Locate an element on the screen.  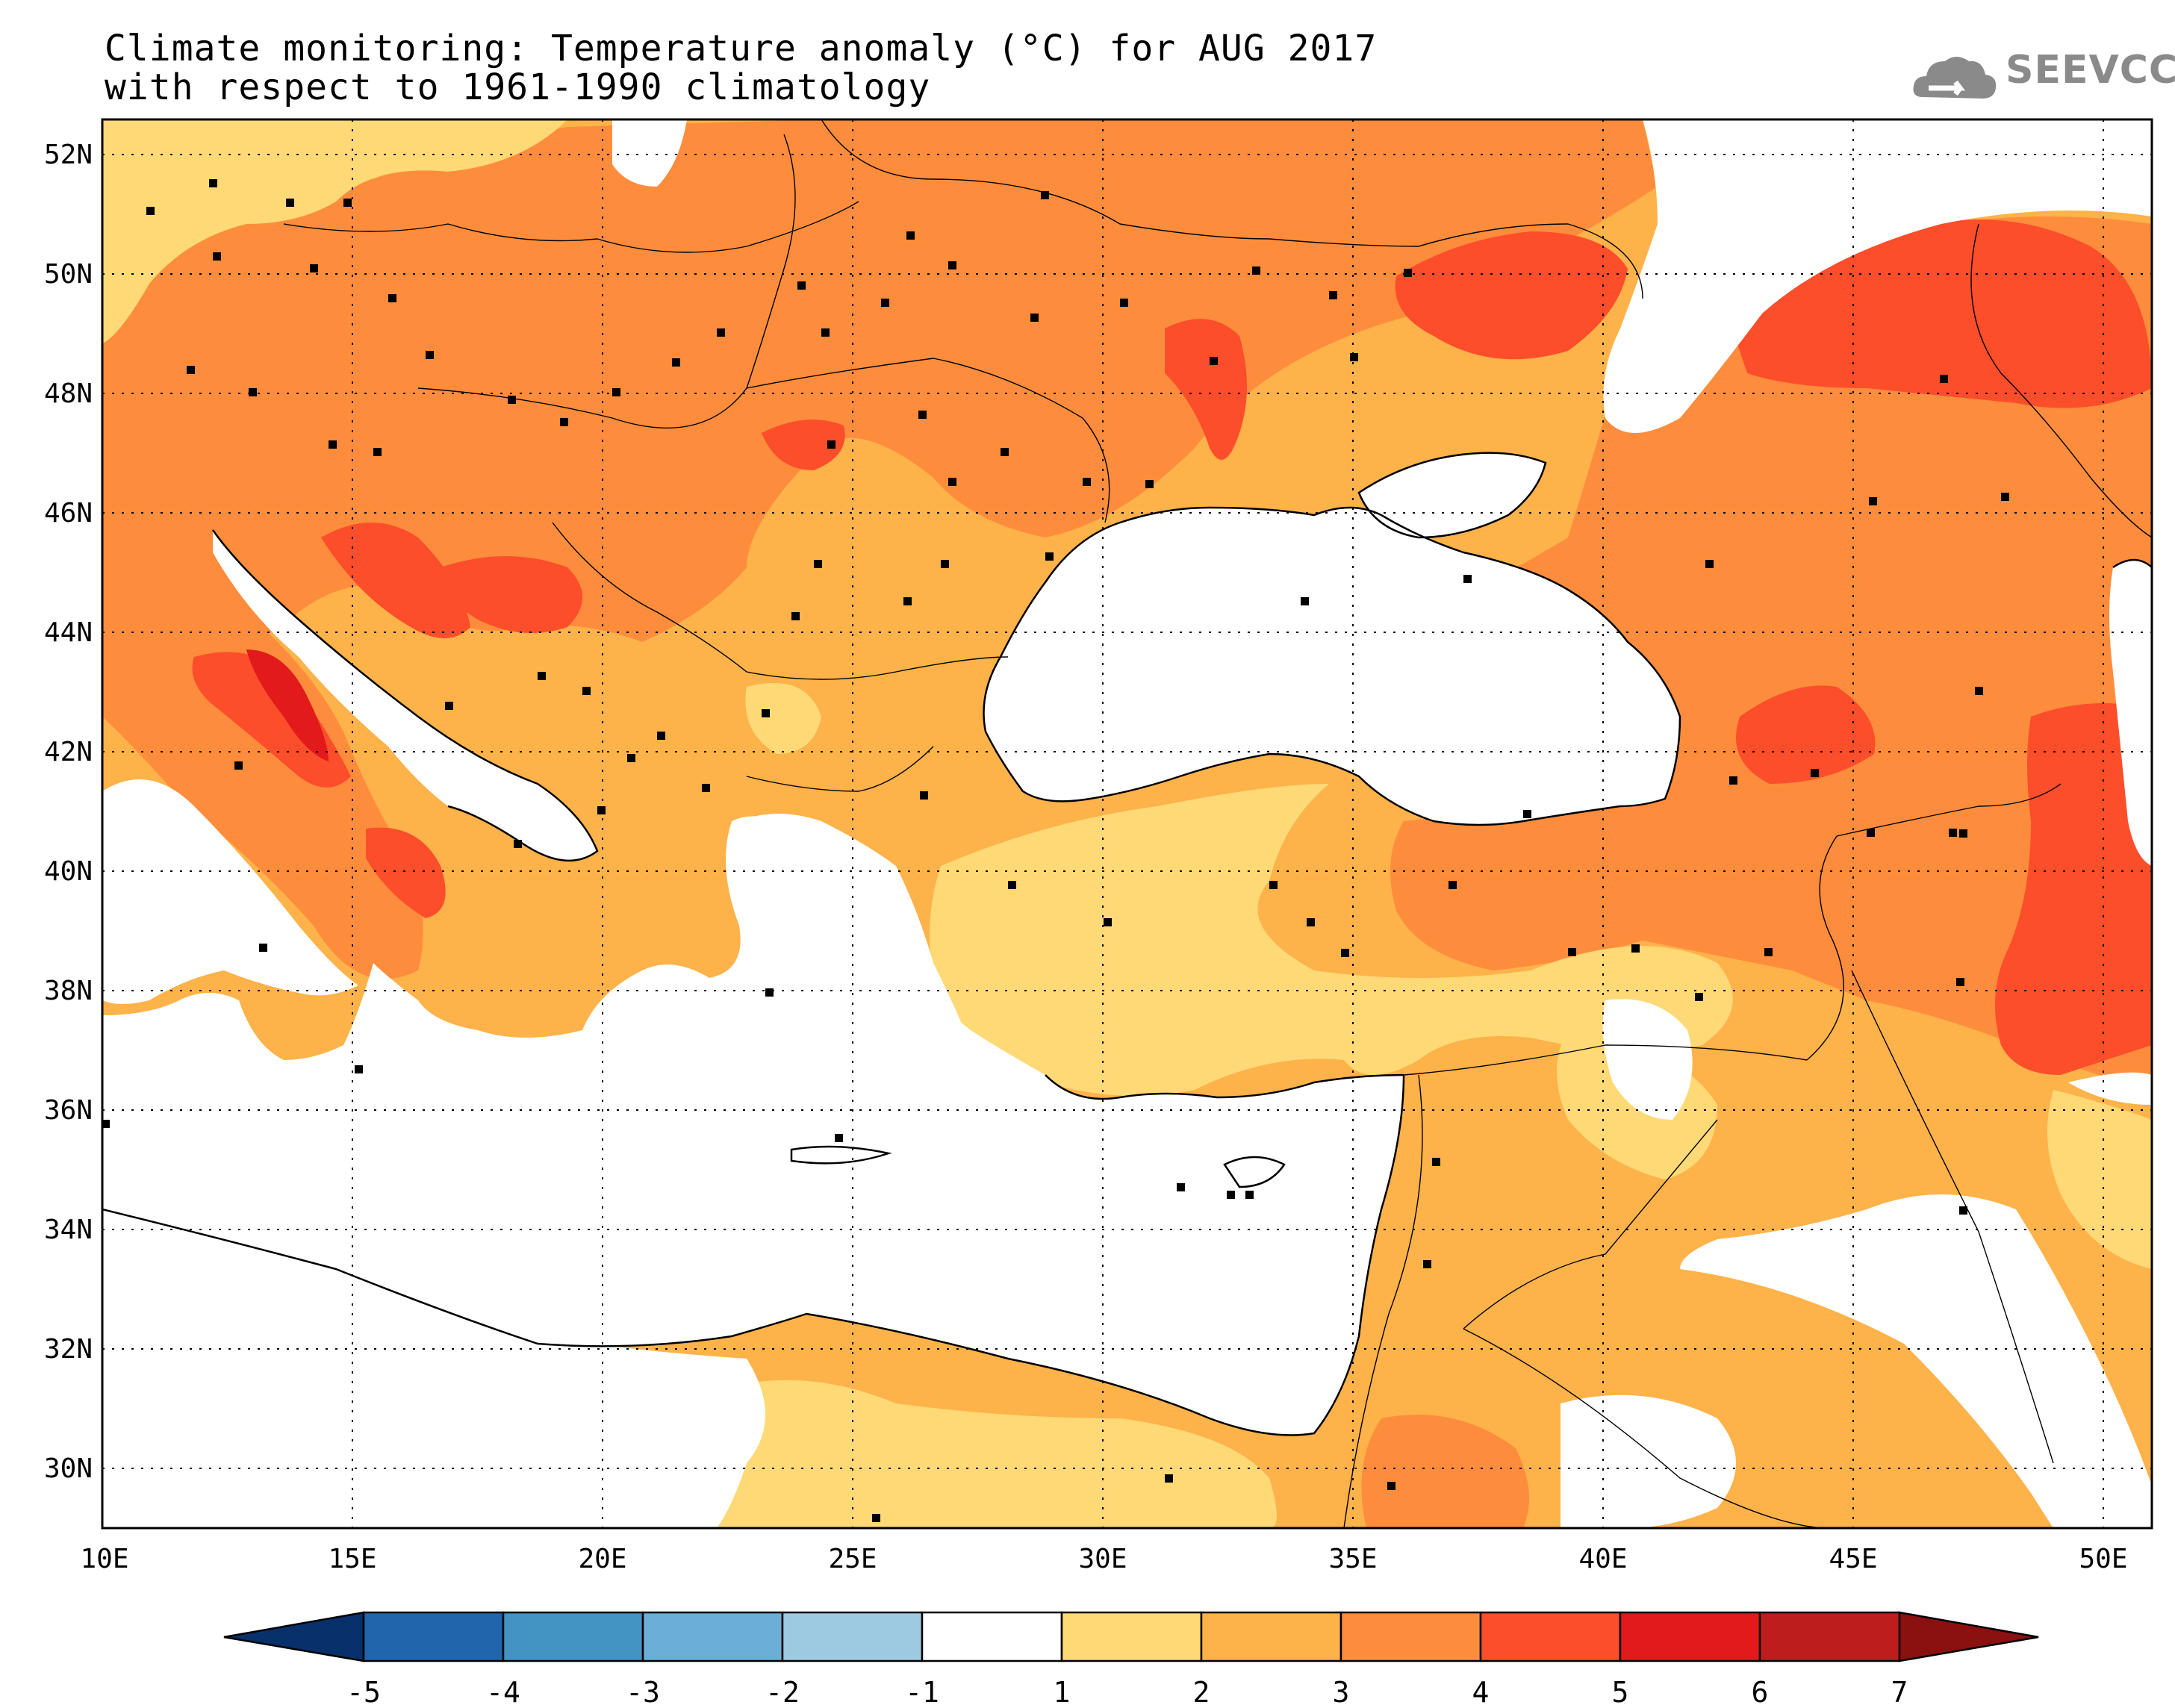
colorbar-label: -3 is located at coordinates (643, 1692).